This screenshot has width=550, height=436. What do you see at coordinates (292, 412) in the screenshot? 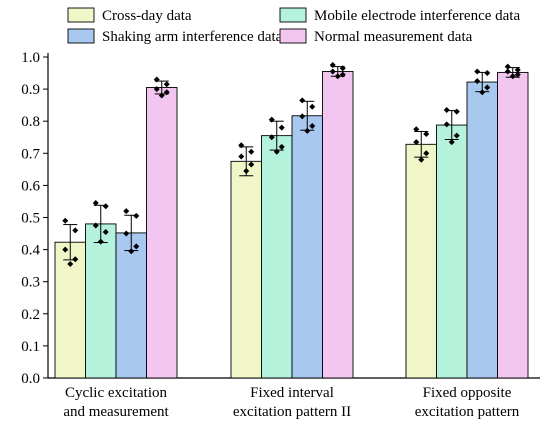
I see `x-category-label: excitation pattern II` at bounding box center [292, 412].